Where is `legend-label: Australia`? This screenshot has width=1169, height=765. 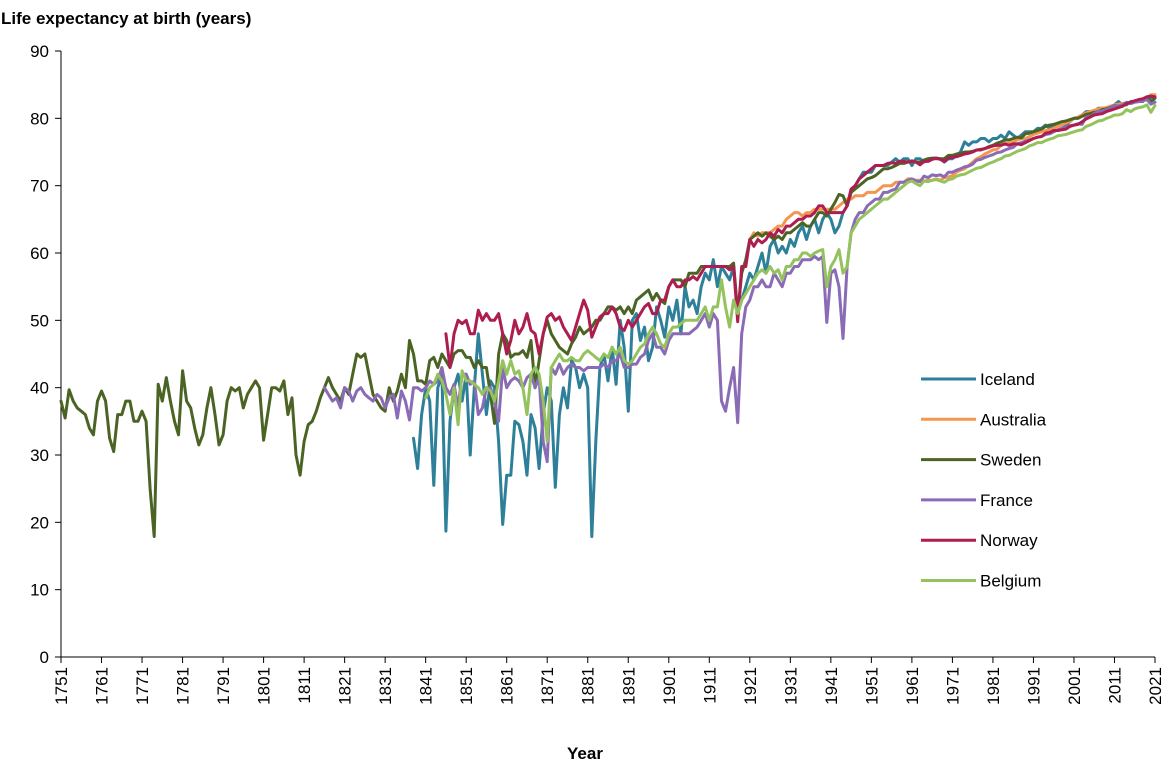
legend-label: Australia is located at coordinates (1013, 419).